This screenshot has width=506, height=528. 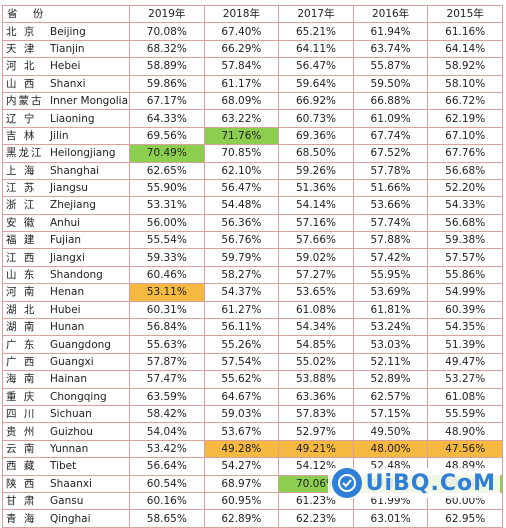 What do you see at coordinates (241, 14) in the screenshot?
I see `header-year: 2018年` at bounding box center [241, 14].